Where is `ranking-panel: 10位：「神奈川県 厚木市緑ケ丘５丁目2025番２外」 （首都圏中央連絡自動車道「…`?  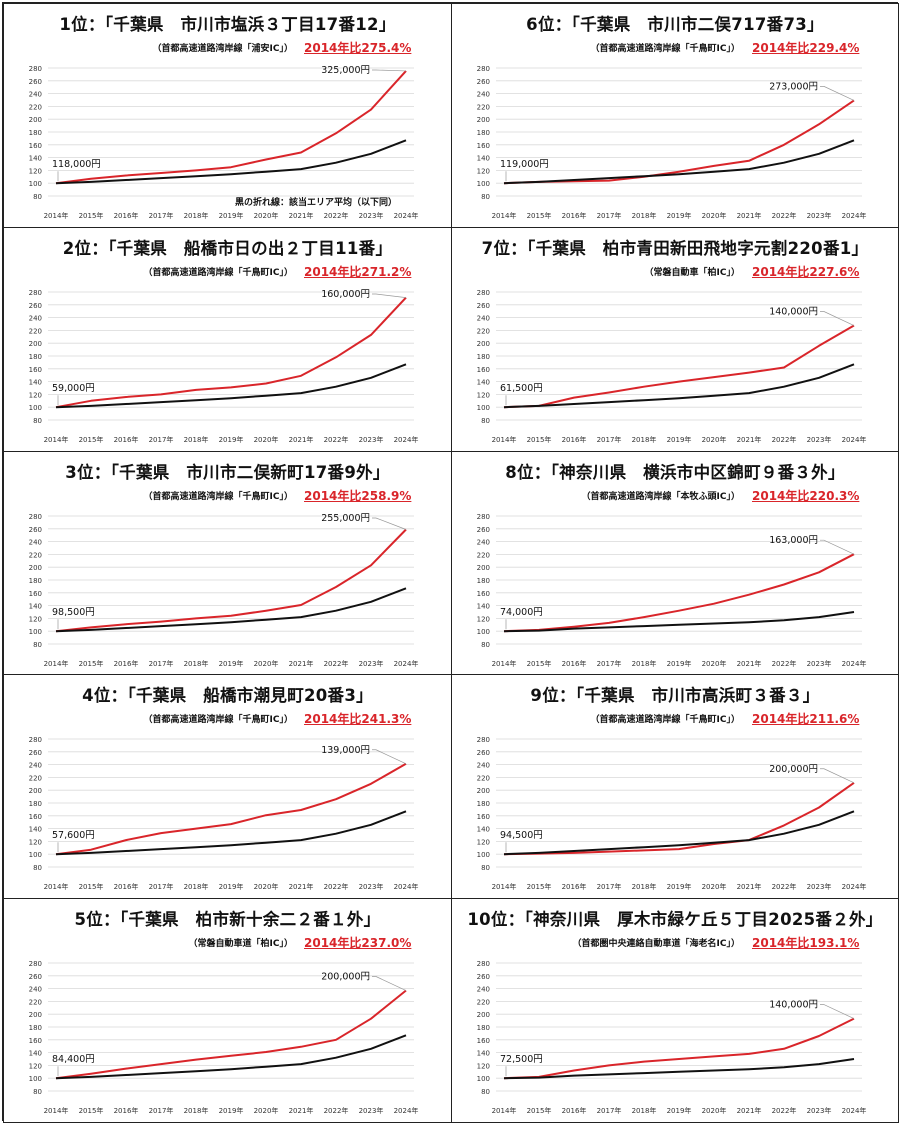 ranking-panel: 10位：「神奈川県 厚木市緑ケ丘５丁目2025番２外」 （首都圏中央連絡自動車道「… is located at coordinates (675, 1010).